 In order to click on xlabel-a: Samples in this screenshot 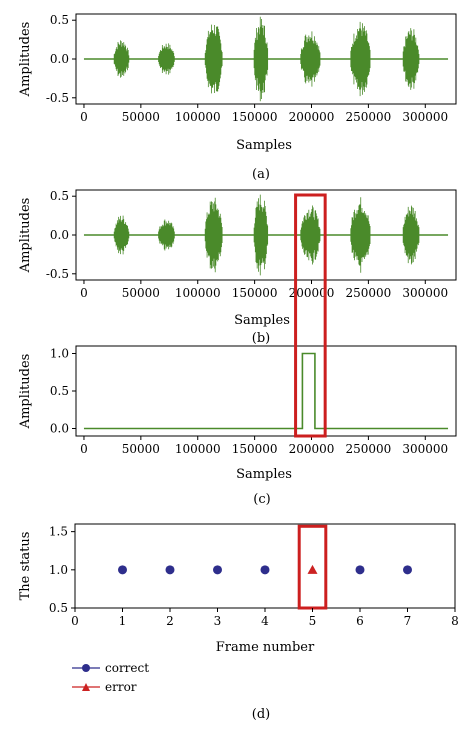, I will do `click(264, 145)`.